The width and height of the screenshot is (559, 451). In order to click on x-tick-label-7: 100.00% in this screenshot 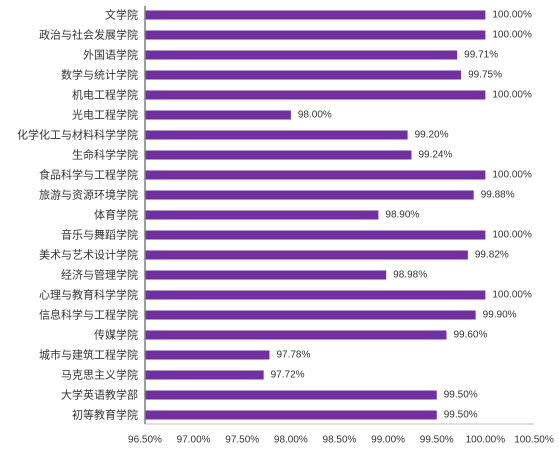, I will do `click(486, 440)`.